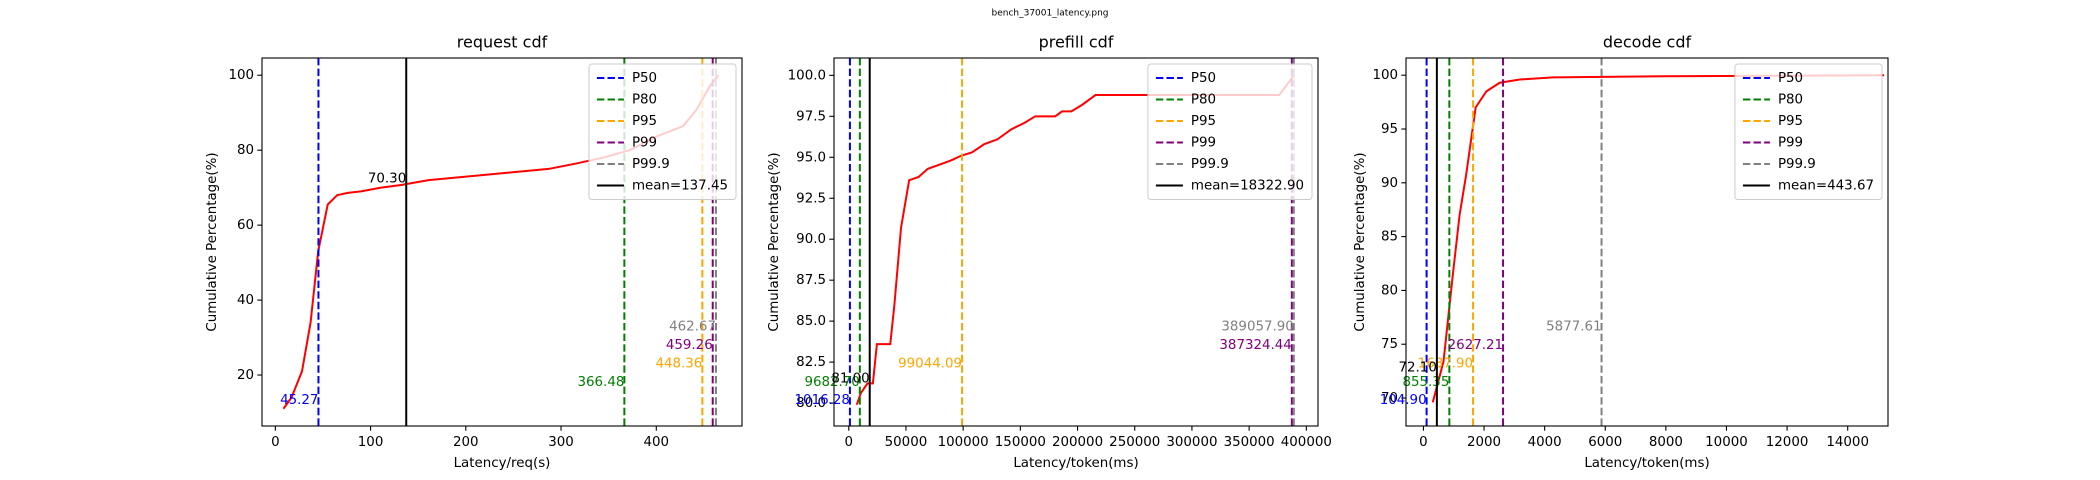  What do you see at coordinates (1787, 442) in the screenshot?
I see `x-tick-label: 12000` at bounding box center [1787, 442].